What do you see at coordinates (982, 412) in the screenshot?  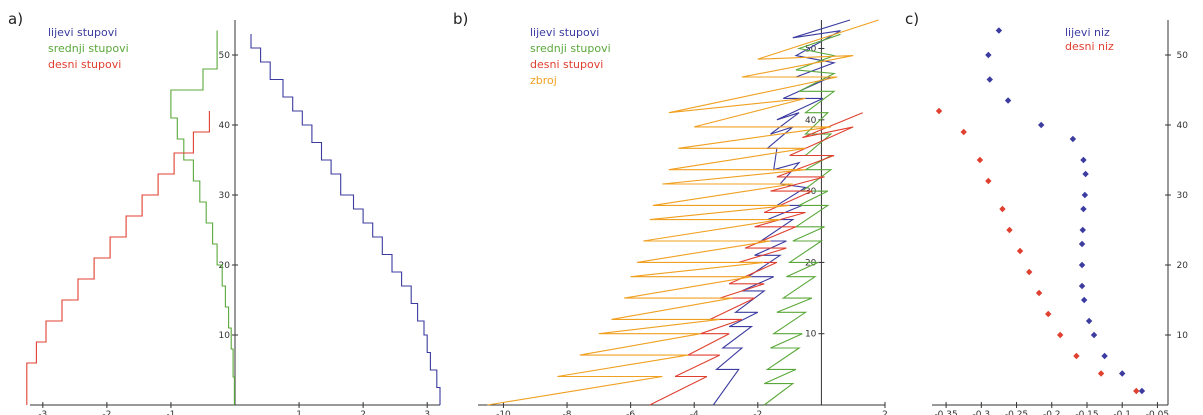 I see `x-tick-label: -0.3` at bounding box center [982, 412].